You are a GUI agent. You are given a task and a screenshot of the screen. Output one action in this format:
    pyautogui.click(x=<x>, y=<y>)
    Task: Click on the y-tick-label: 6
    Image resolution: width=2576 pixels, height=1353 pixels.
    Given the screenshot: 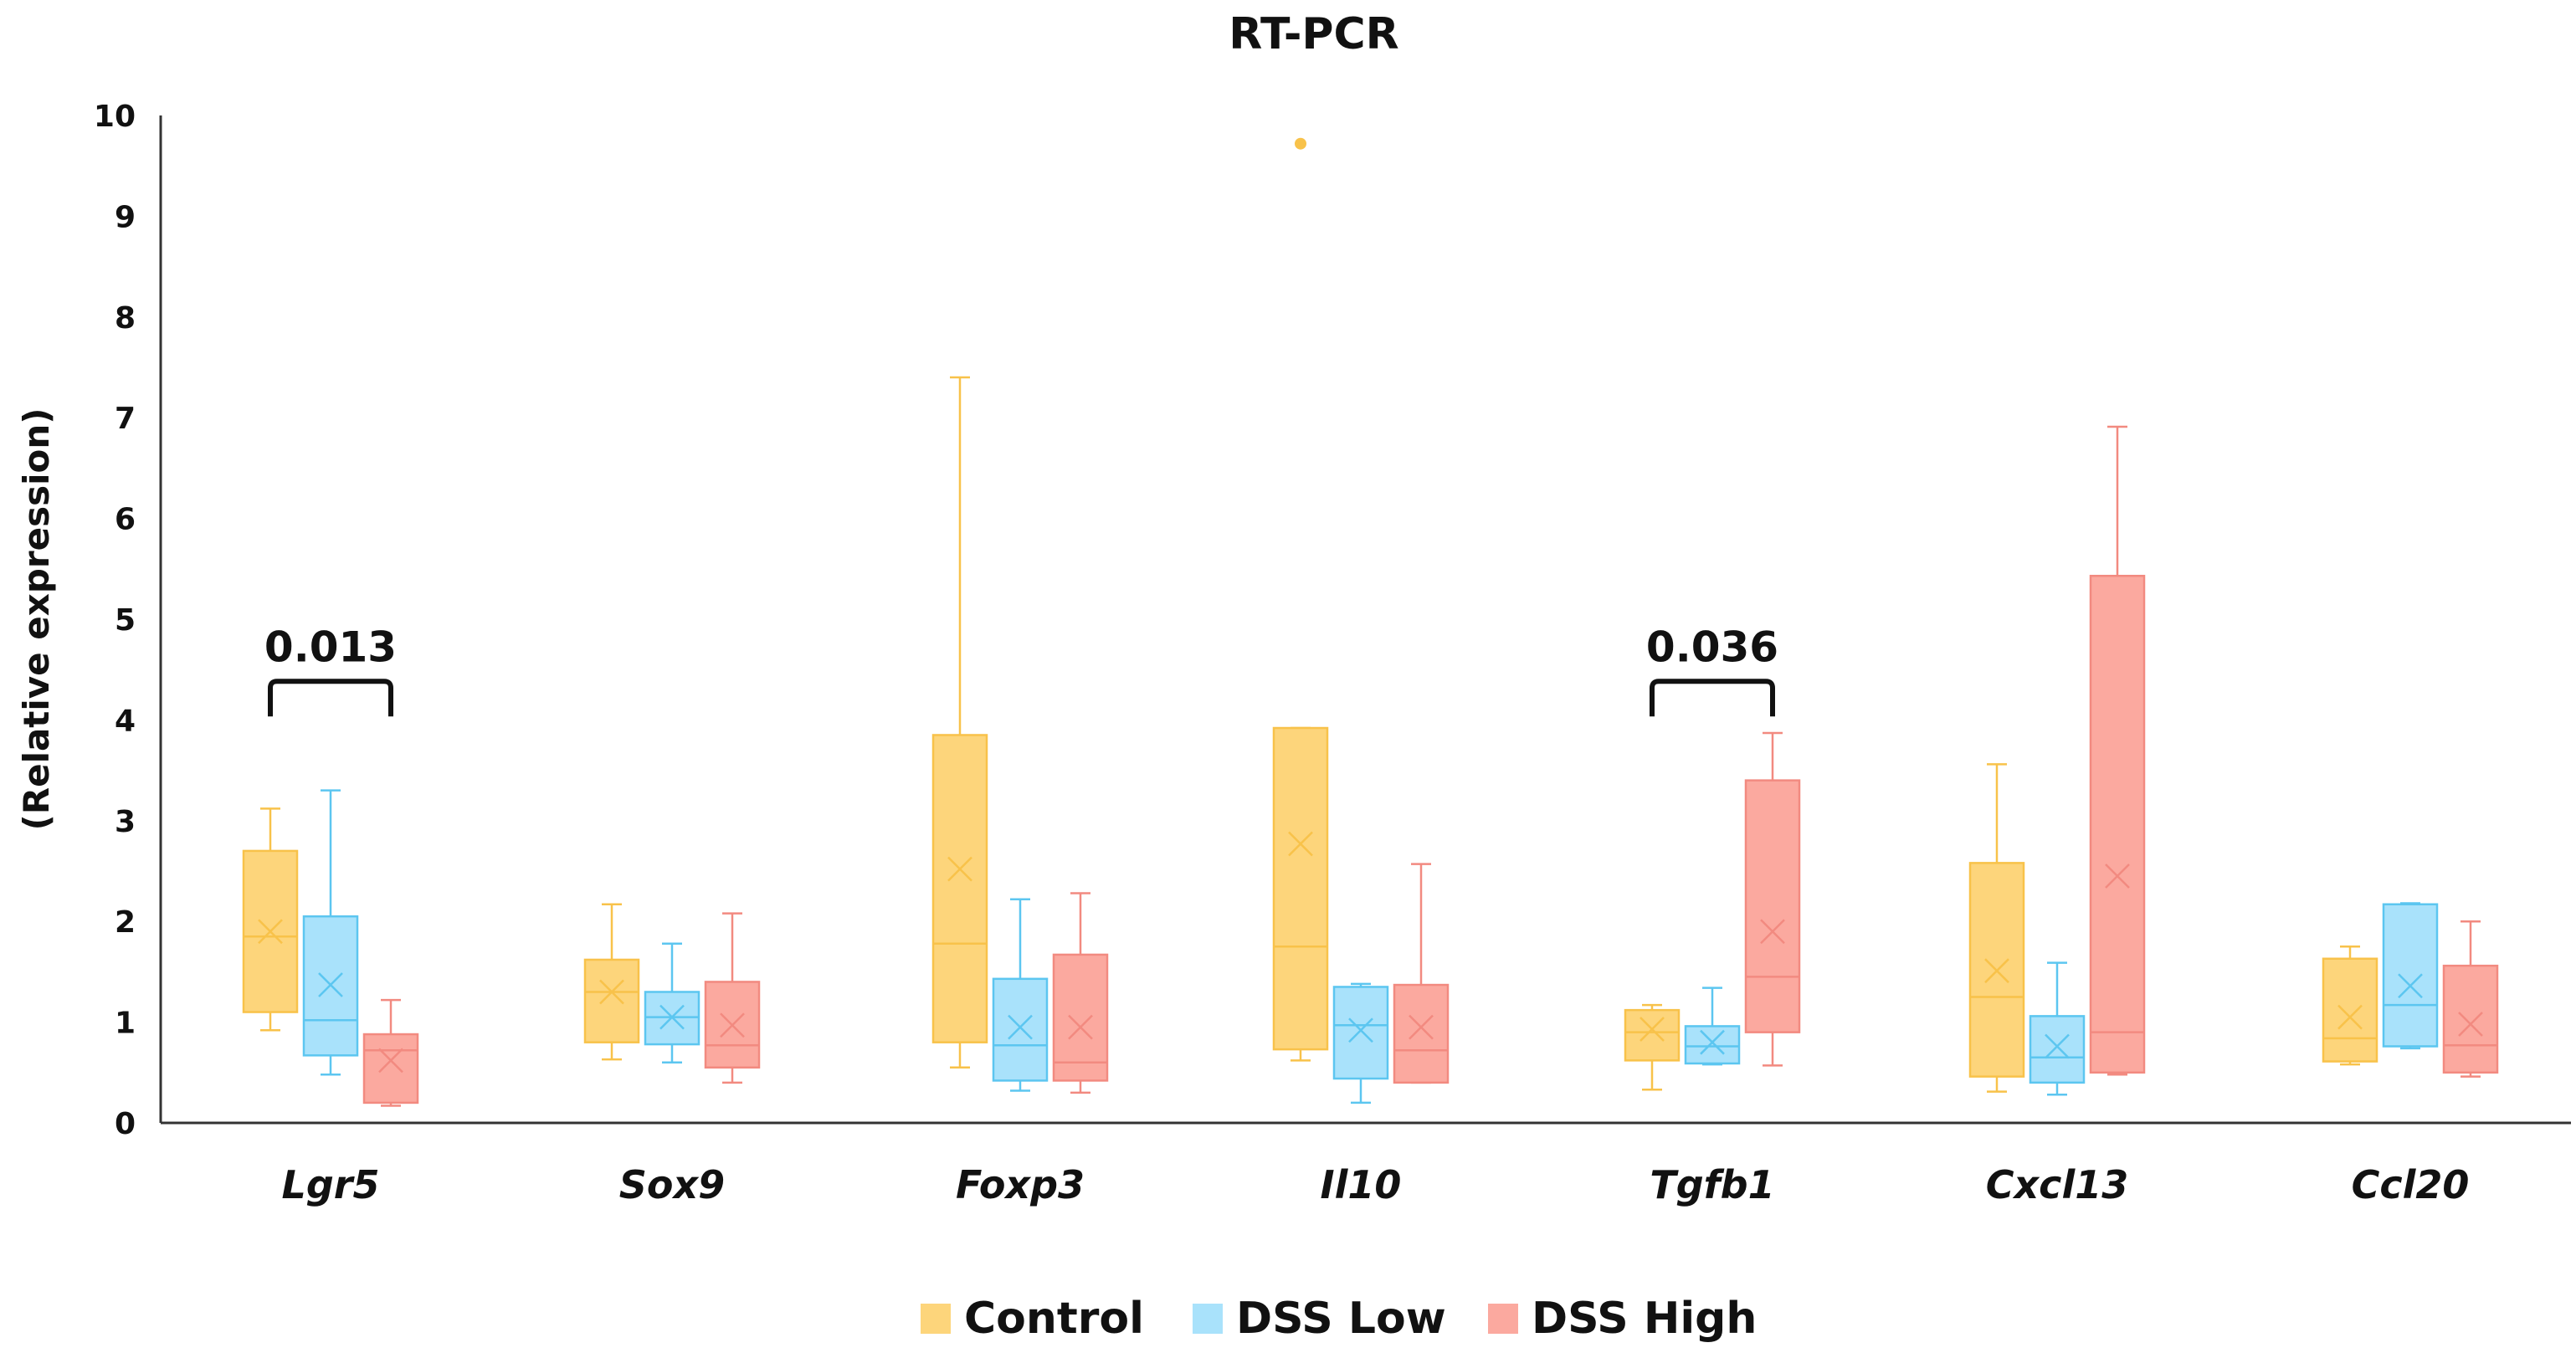 What is the action you would take?
    pyautogui.click(x=125, y=520)
    